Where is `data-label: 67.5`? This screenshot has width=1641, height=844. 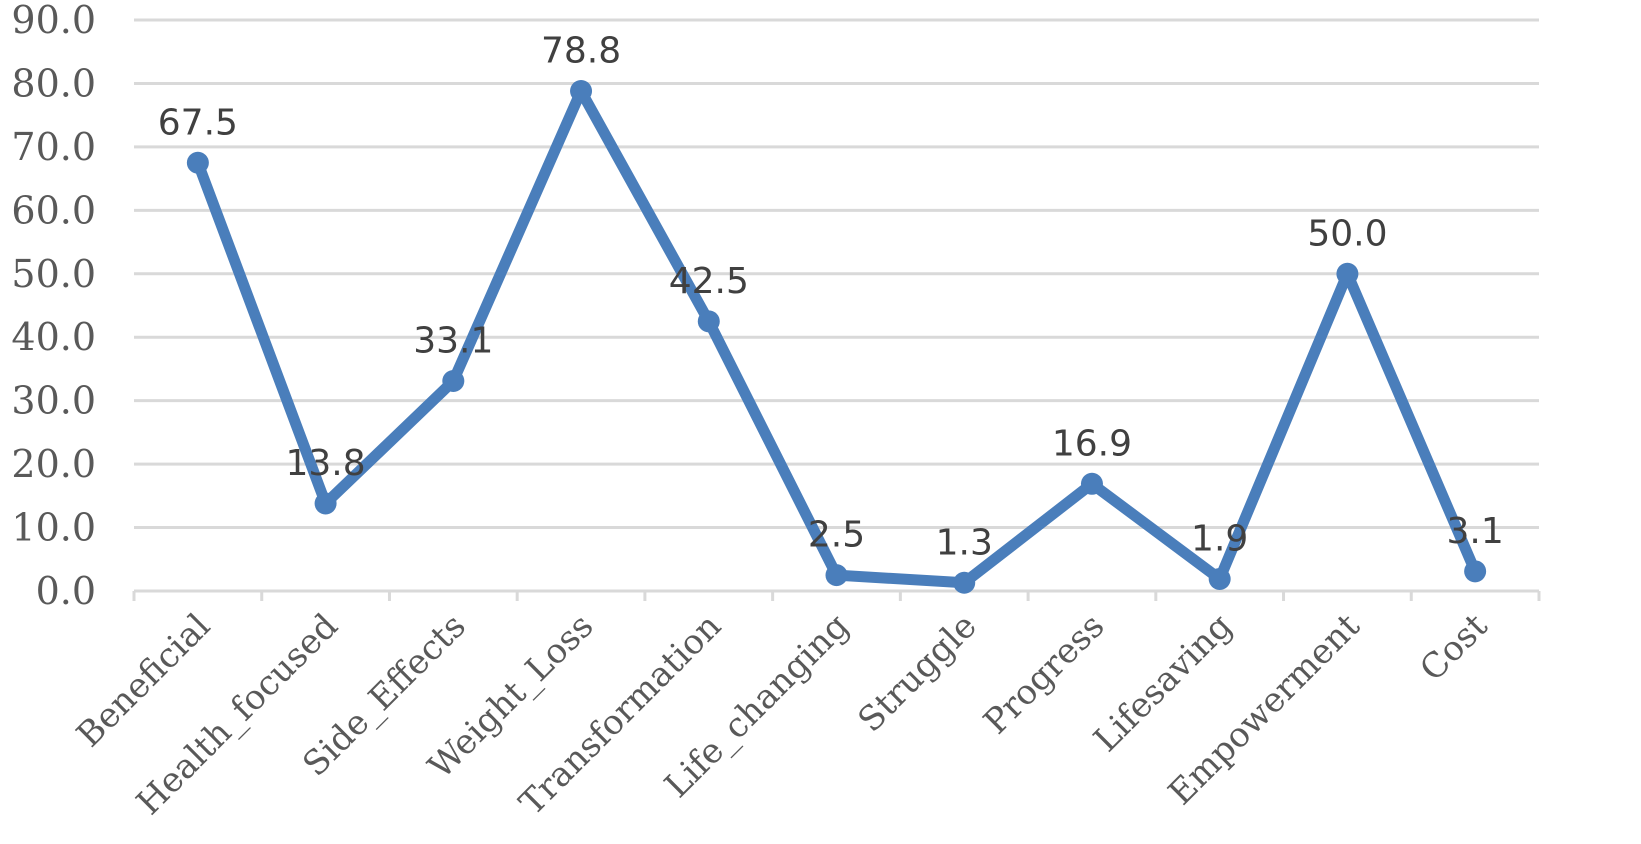 data-label: 67.5 is located at coordinates (198, 122).